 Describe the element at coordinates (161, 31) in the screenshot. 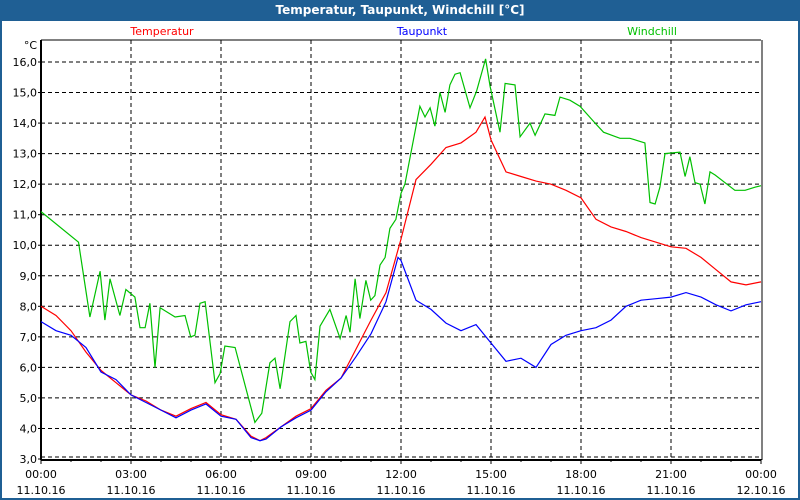

I see `legend-temperatur: Temperatur` at that location.